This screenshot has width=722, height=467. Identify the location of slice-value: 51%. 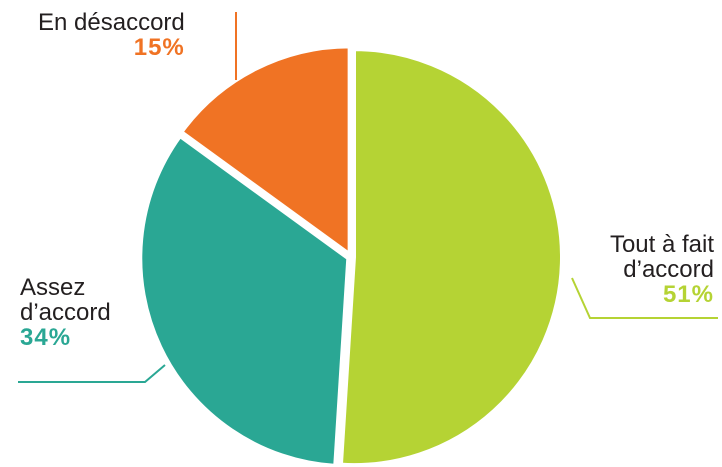
(688, 294).